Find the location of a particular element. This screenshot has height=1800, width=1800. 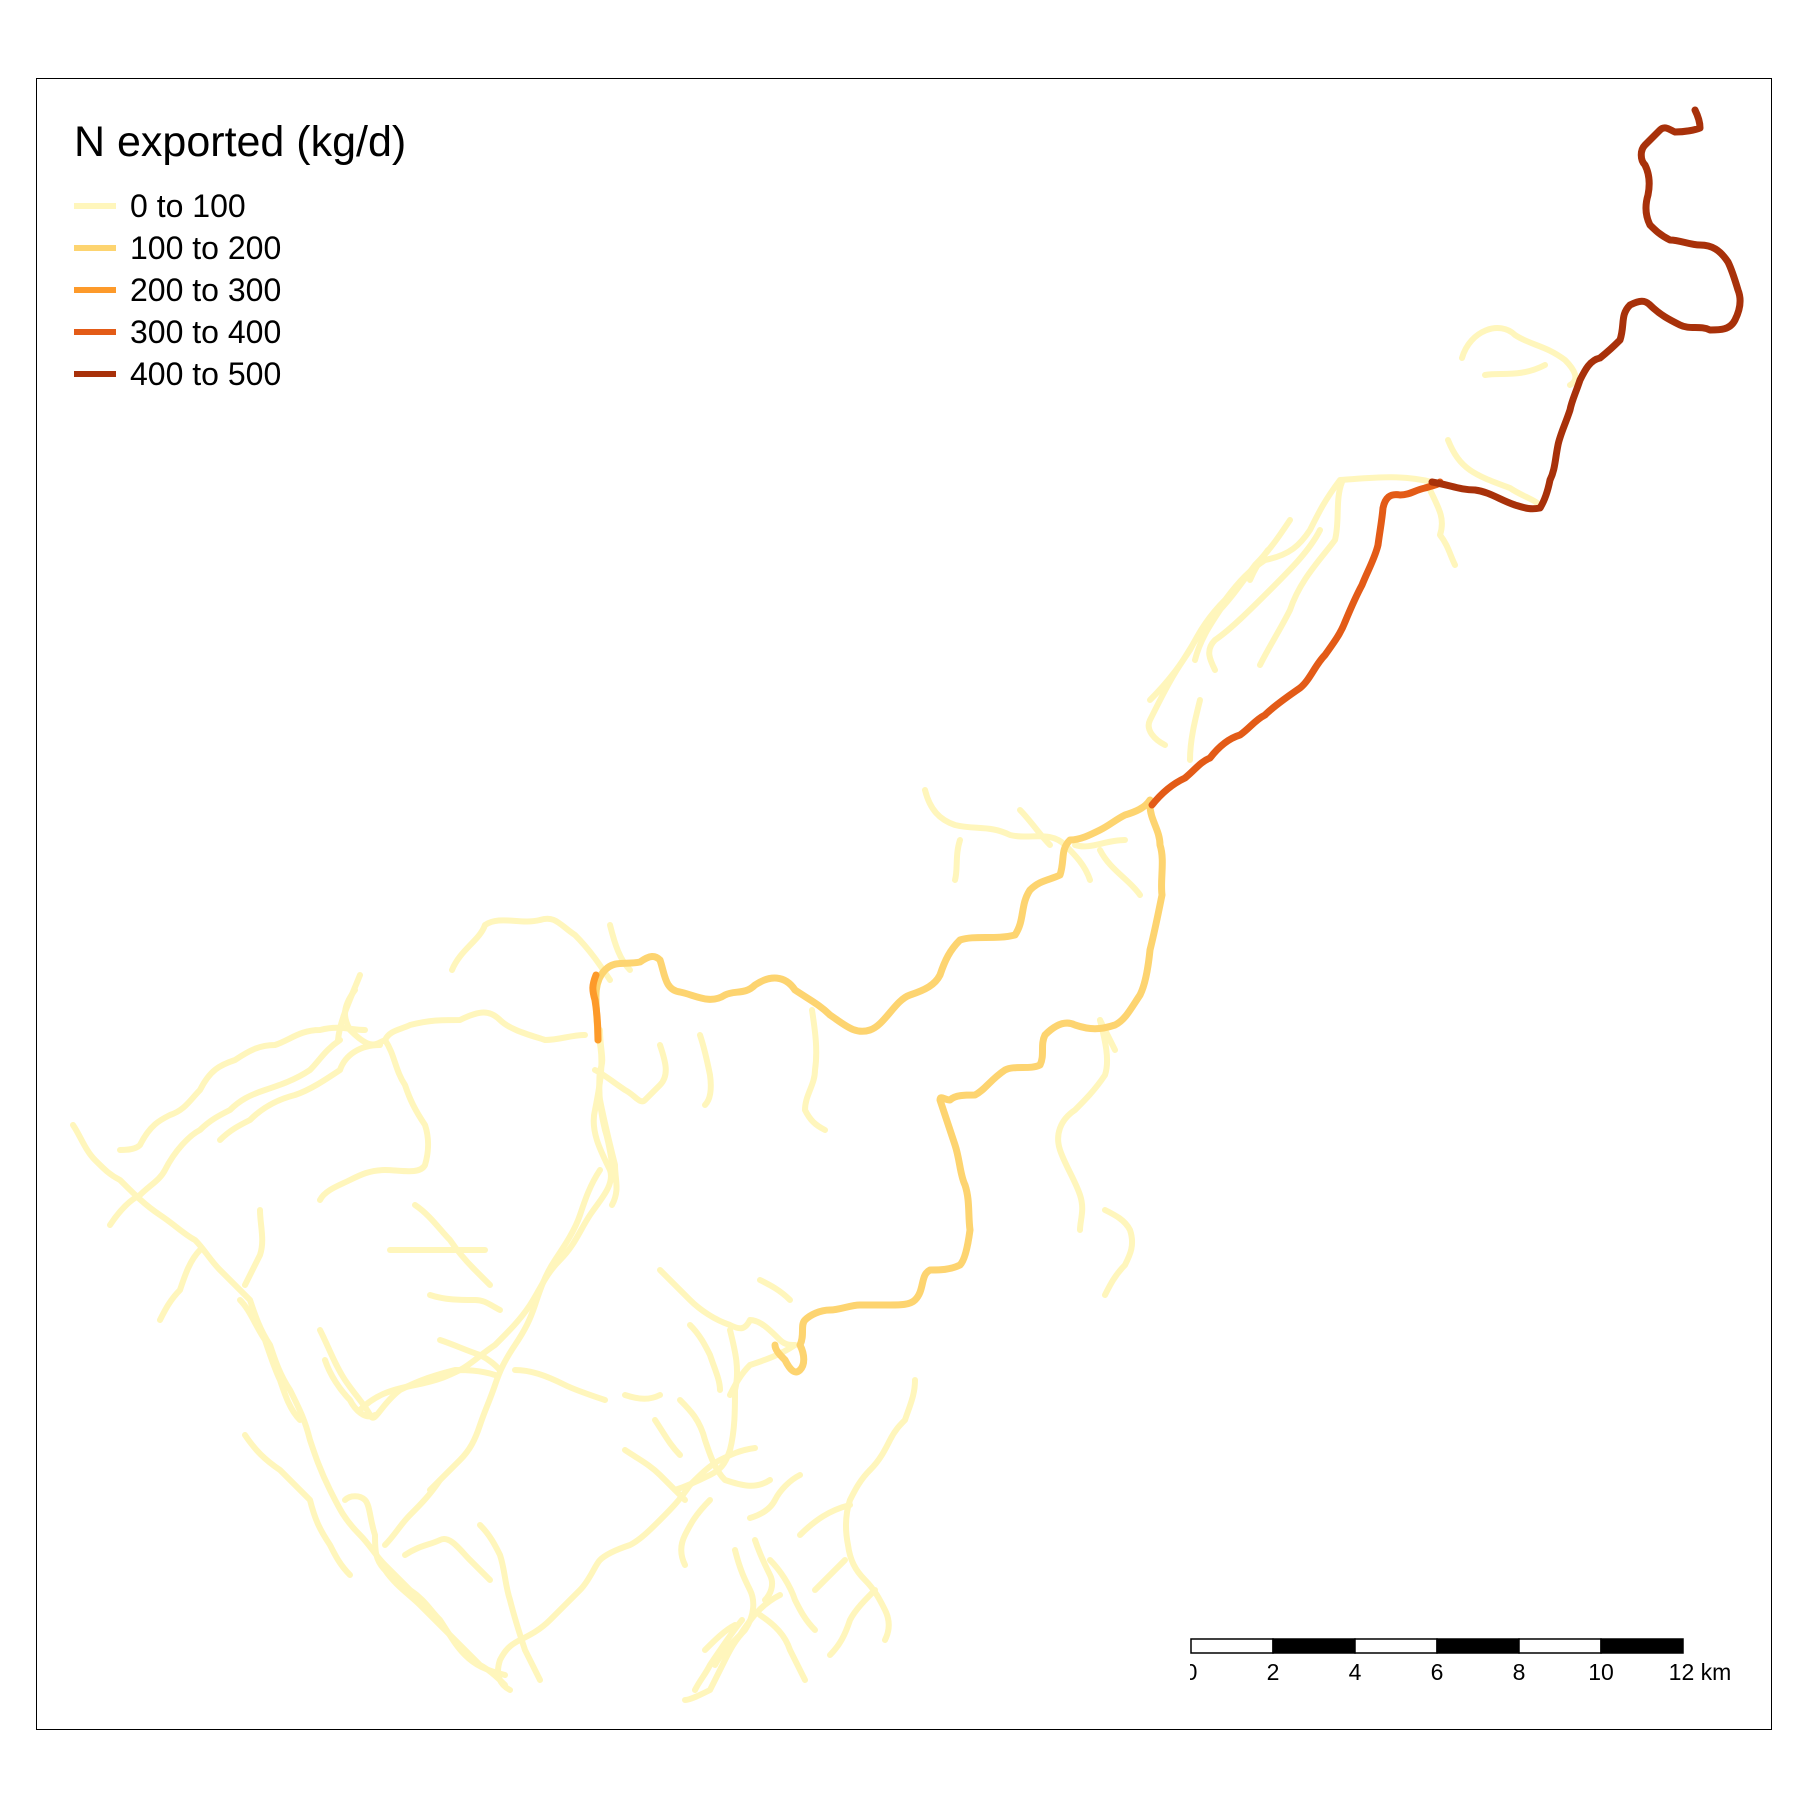

scale-bar: 0 2 4 6 8 10 12 km is located at coordinates (1461, 1661).